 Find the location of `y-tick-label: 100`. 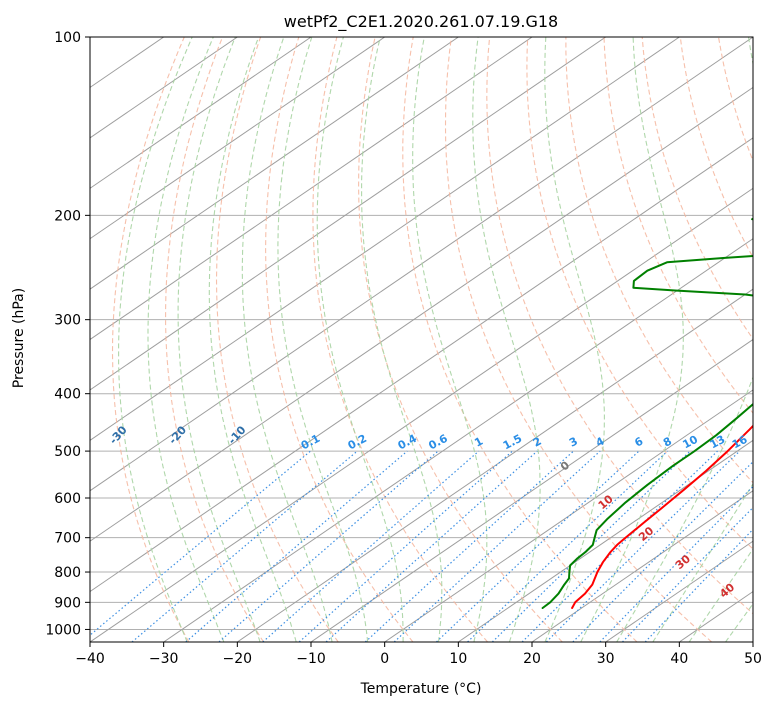

y-tick-label: 100 is located at coordinates (67, 38).